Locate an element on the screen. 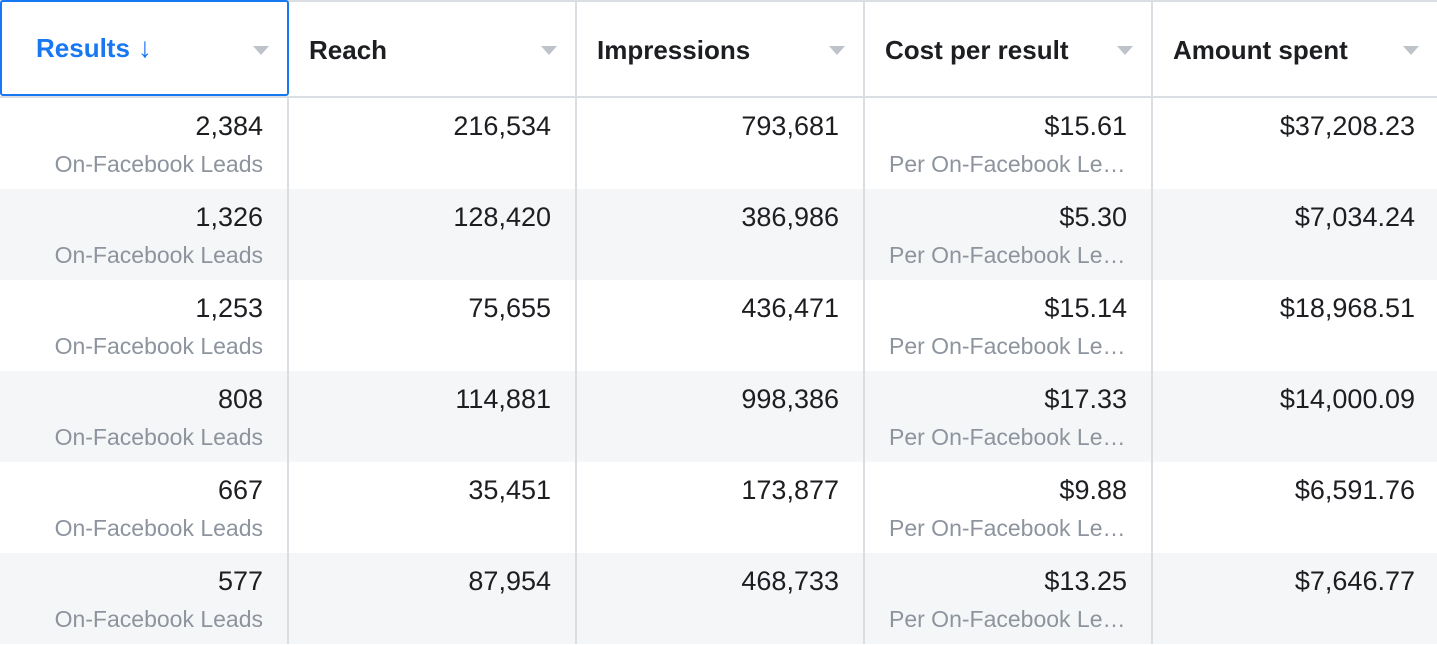 The height and width of the screenshot is (645, 1437). reach-cell: 114,881 is located at coordinates (433, 416).